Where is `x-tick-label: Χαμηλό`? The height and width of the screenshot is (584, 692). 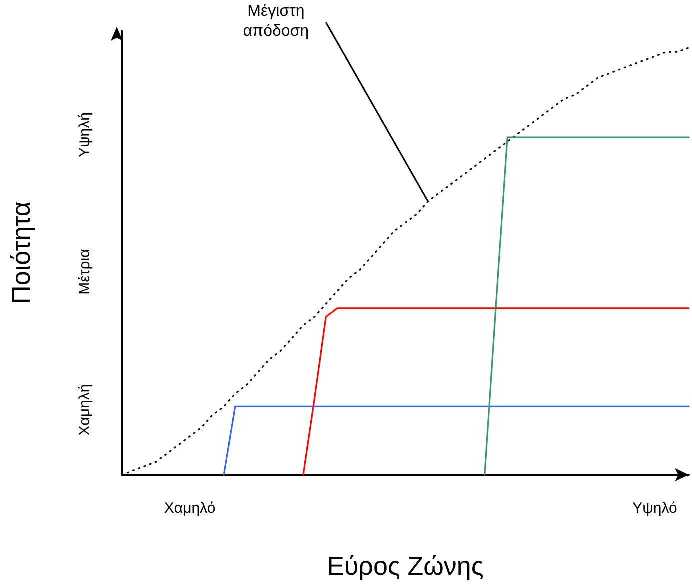 x-tick-label: Χαμηλό is located at coordinates (190, 508).